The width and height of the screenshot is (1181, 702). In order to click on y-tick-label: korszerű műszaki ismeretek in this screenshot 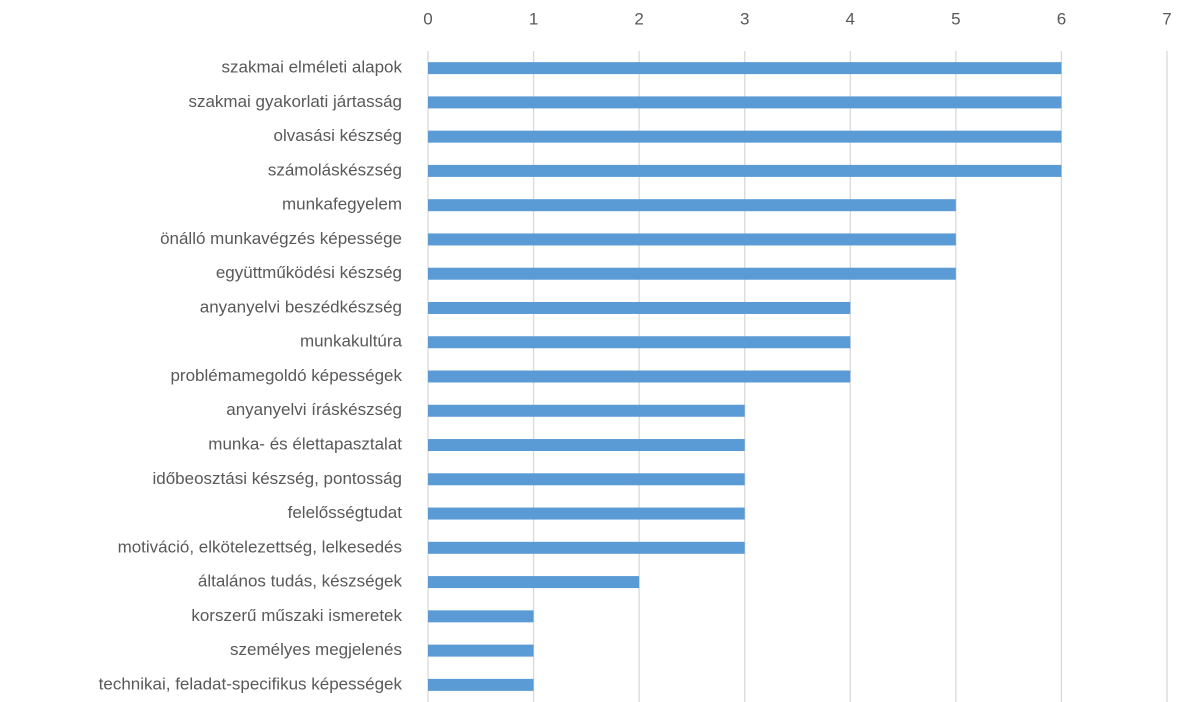, I will do `click(296, 615)`.